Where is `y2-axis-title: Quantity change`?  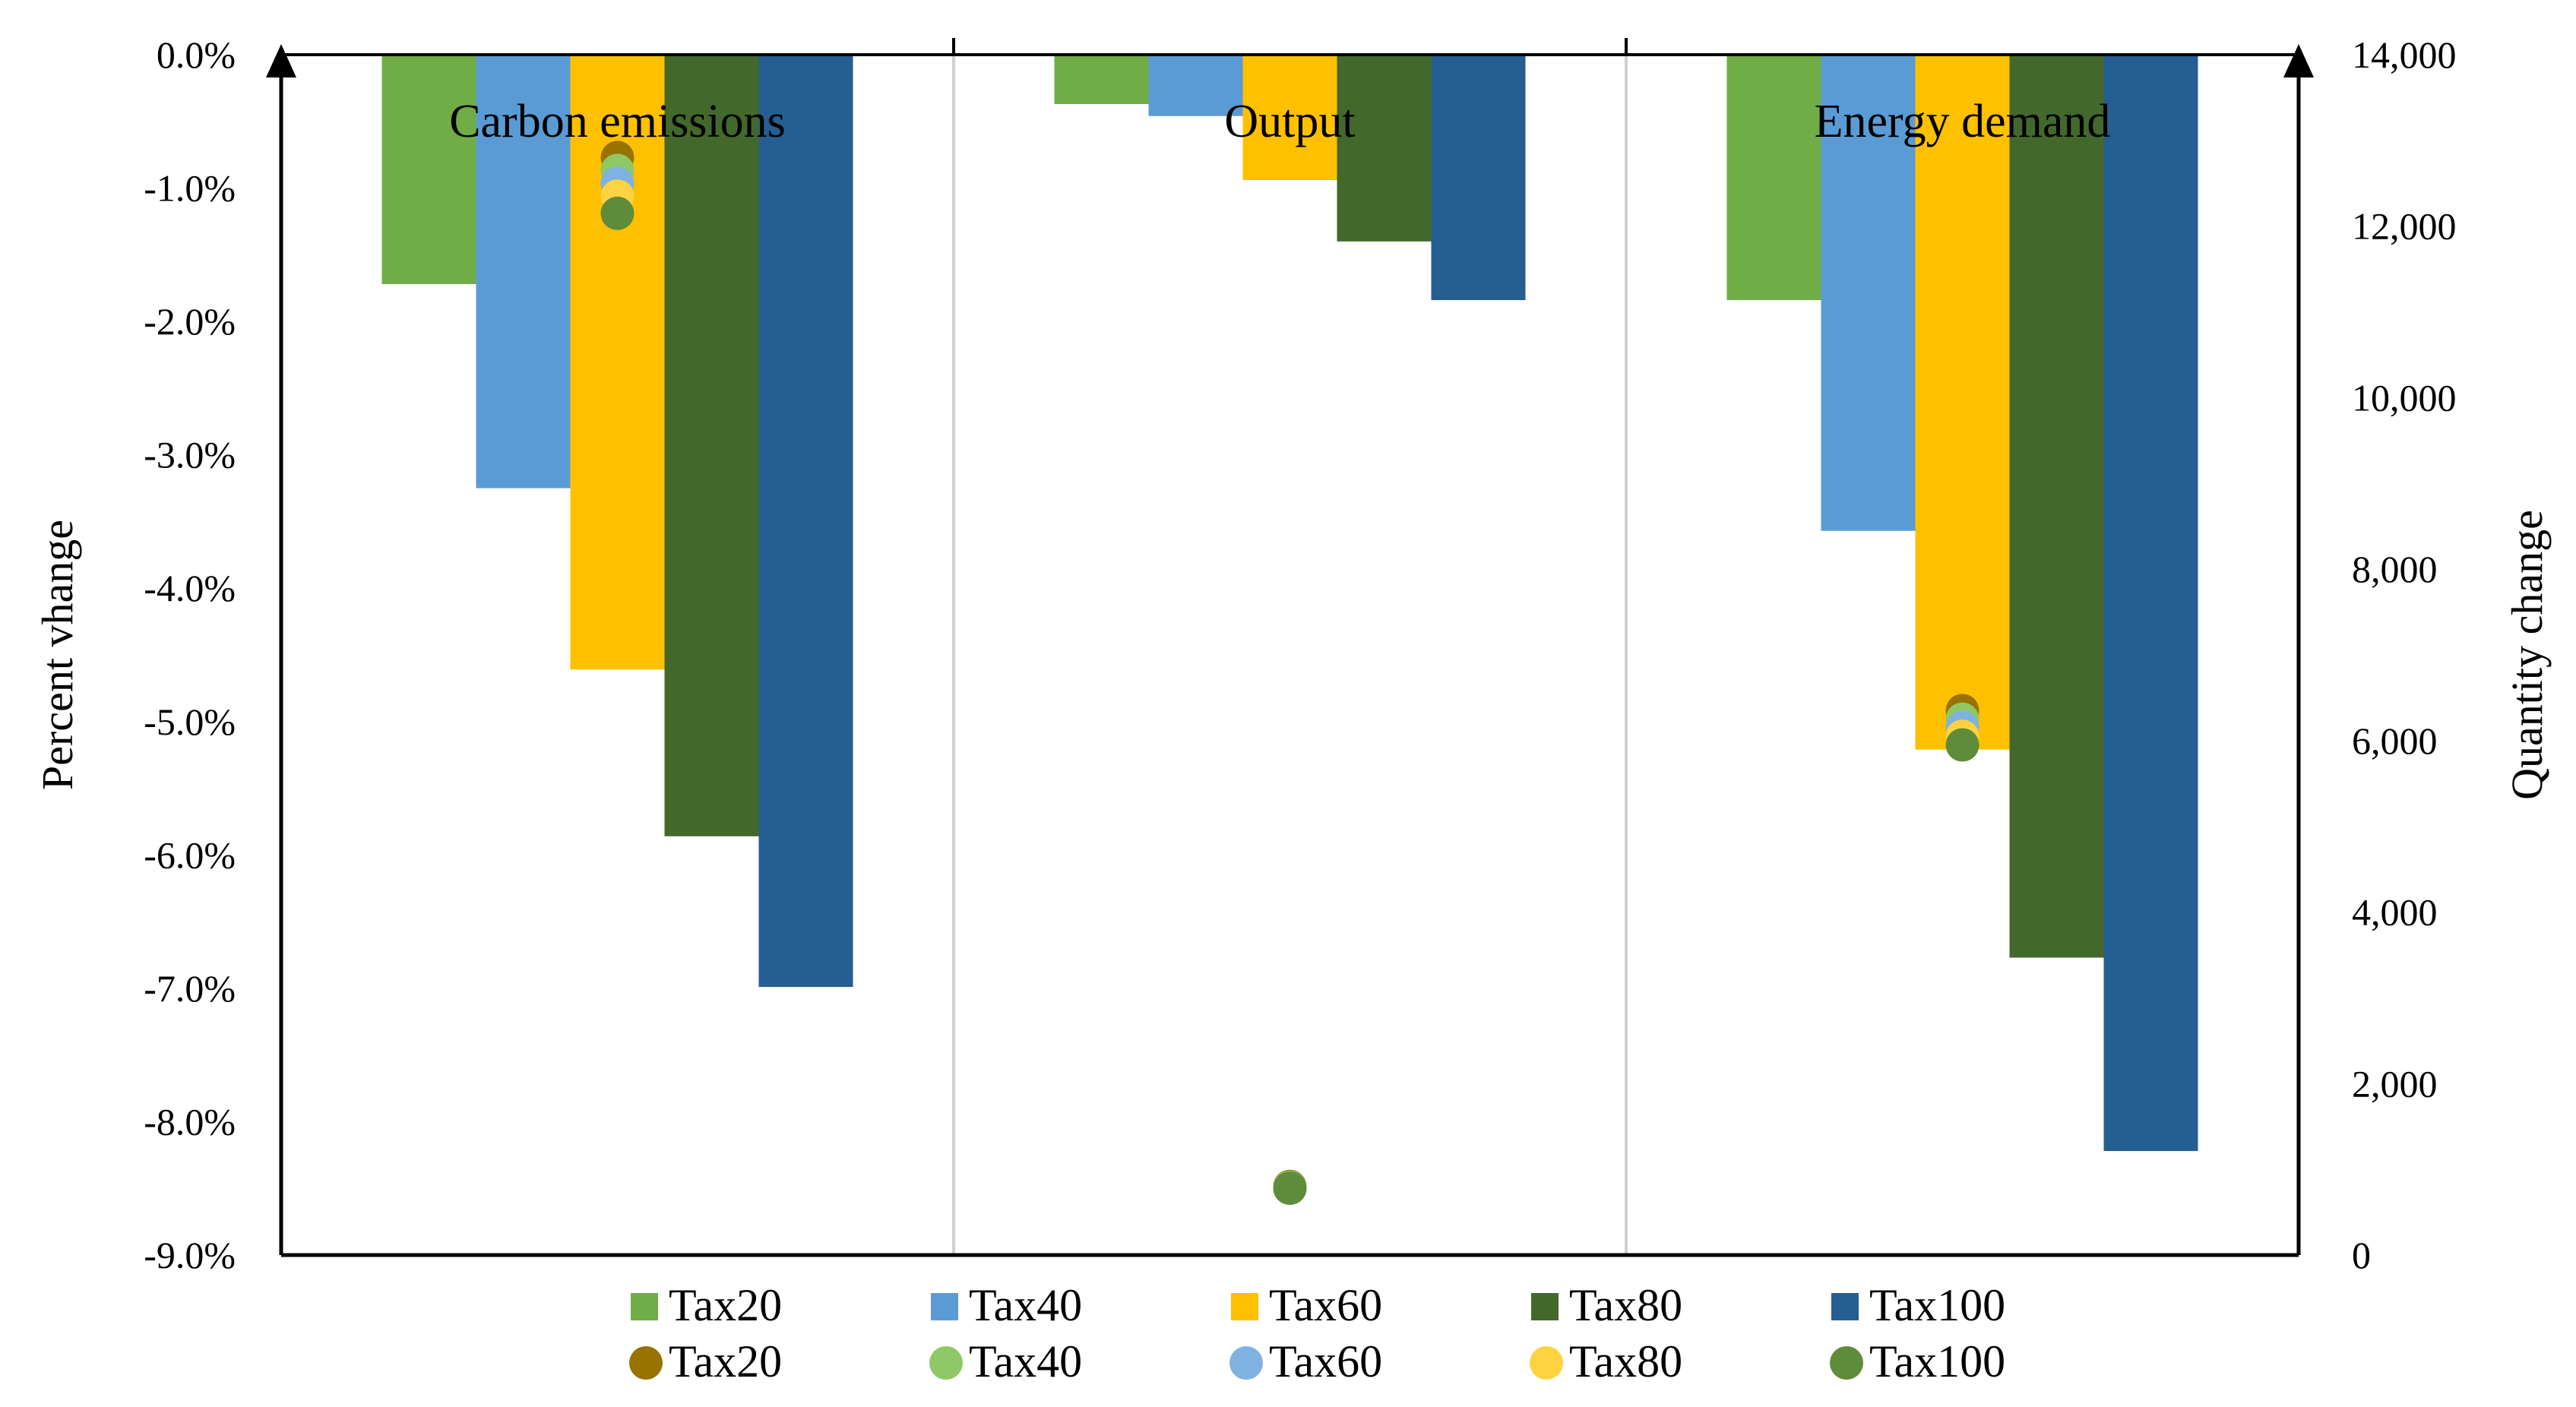 y2-axis-title: Quantity change is located at coordinates (2527, 655).